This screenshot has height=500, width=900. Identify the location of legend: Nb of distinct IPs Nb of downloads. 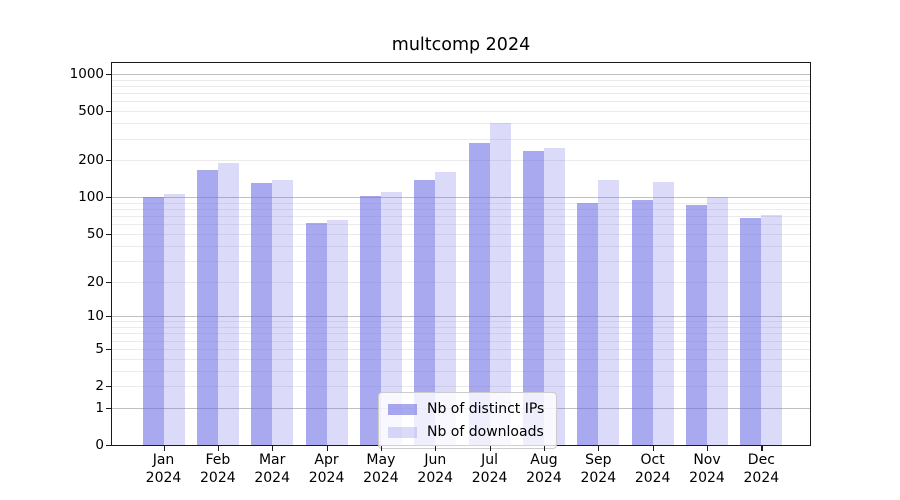
(468, 420).